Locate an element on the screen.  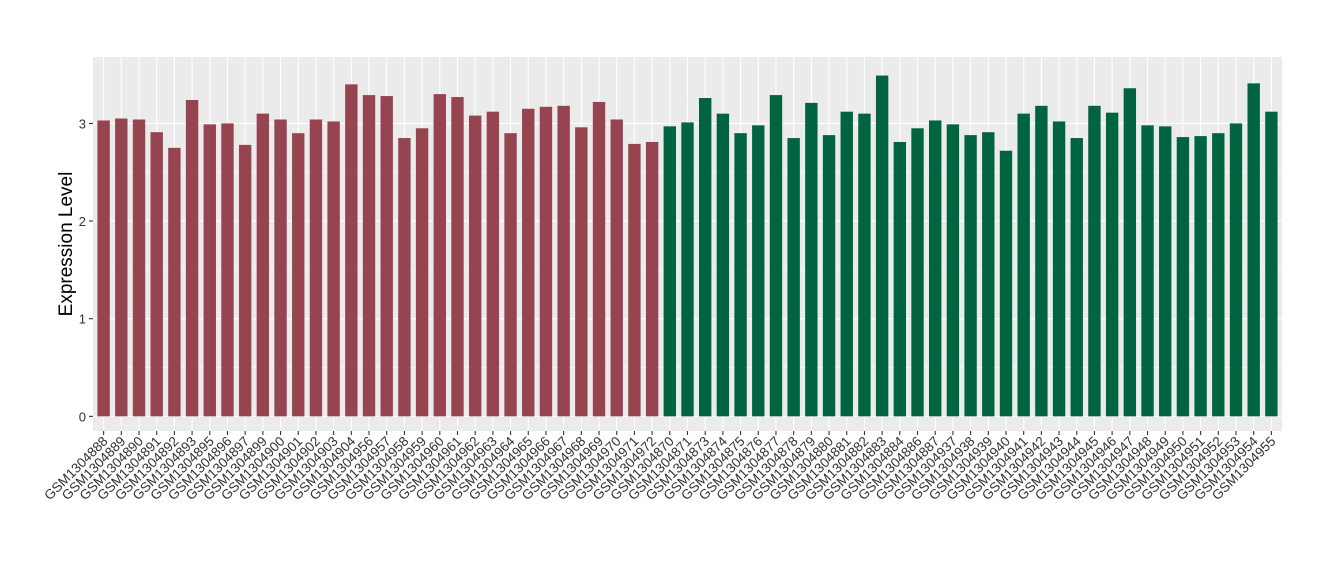
bar-GSM1304952 is located at coordinates (1218, 275).